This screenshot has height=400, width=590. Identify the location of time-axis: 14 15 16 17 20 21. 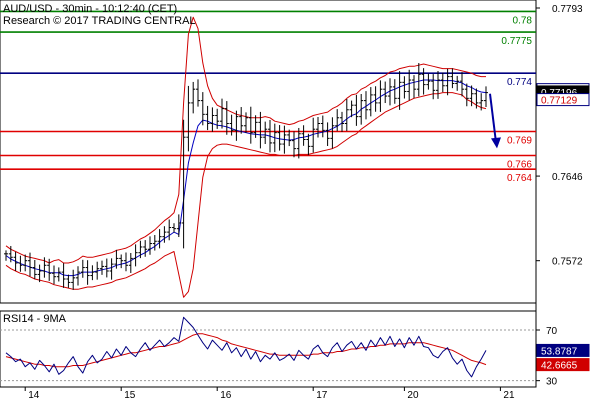
(269, 393).